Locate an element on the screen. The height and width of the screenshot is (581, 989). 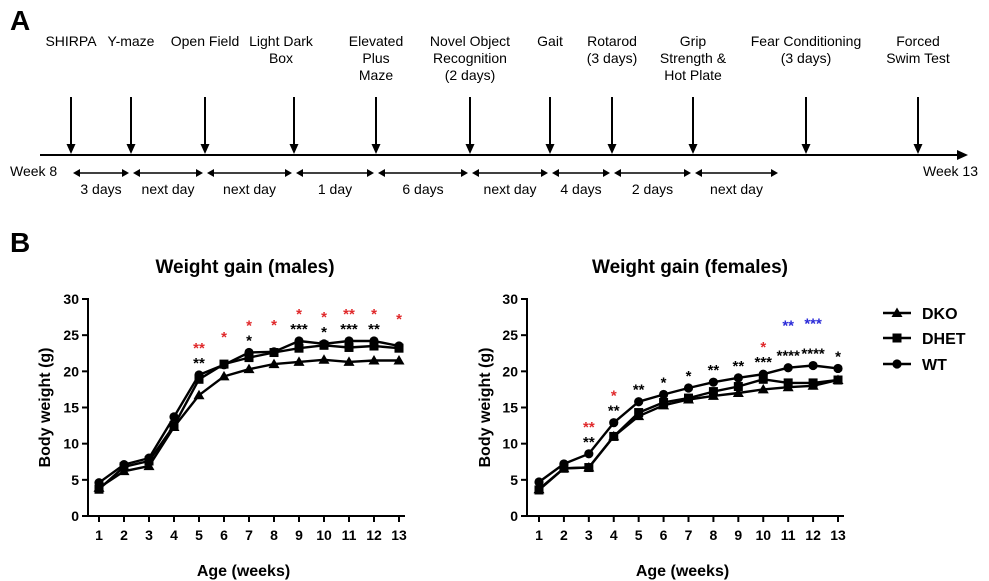
x-tick-label: 11 is located at coordinates (349, 535).